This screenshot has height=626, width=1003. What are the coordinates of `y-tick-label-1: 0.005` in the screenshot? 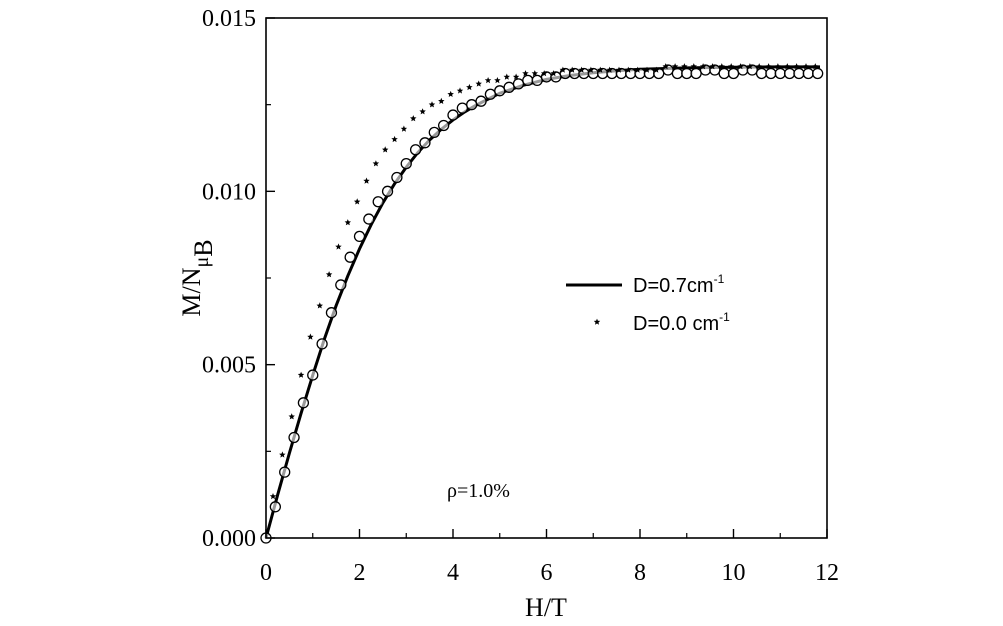 It's located at (229, 366).